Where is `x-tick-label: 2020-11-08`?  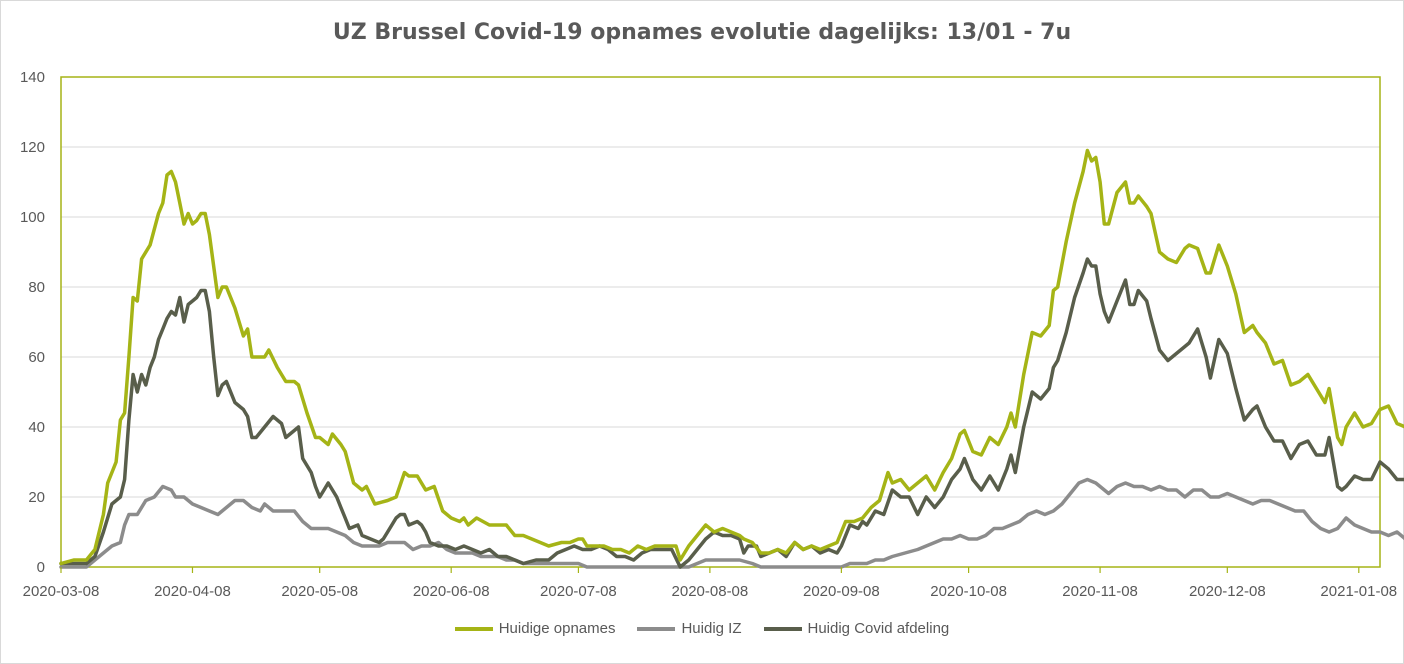
x-tick-label: 2020-11-08 is located at coordinates (1100, 591).